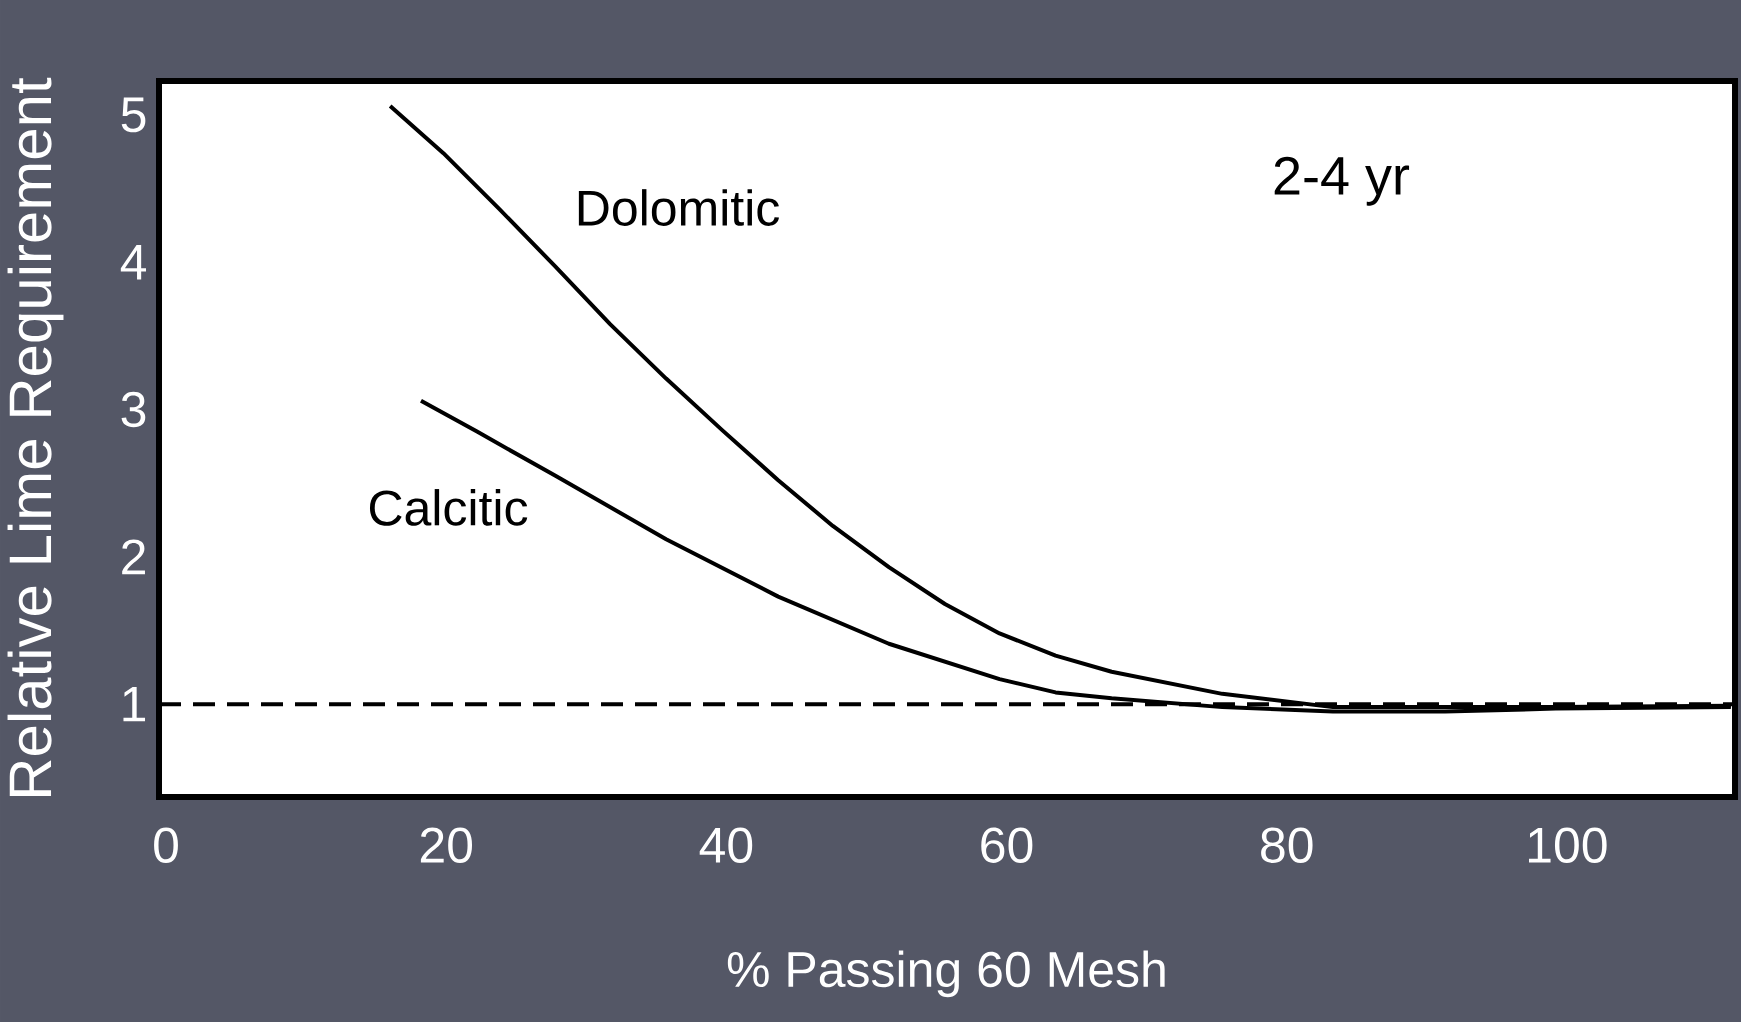 The image size is (1741, 1022). I want to click on series-label: Dolomitic, so click(678, 207).